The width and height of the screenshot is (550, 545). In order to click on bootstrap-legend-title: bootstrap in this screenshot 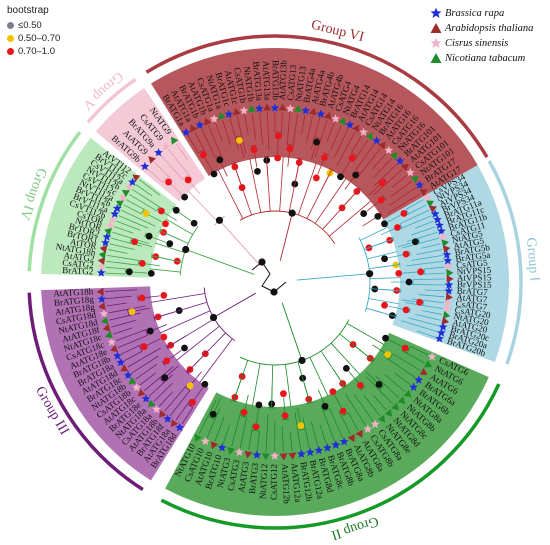, I will do `click(28, 10)`.